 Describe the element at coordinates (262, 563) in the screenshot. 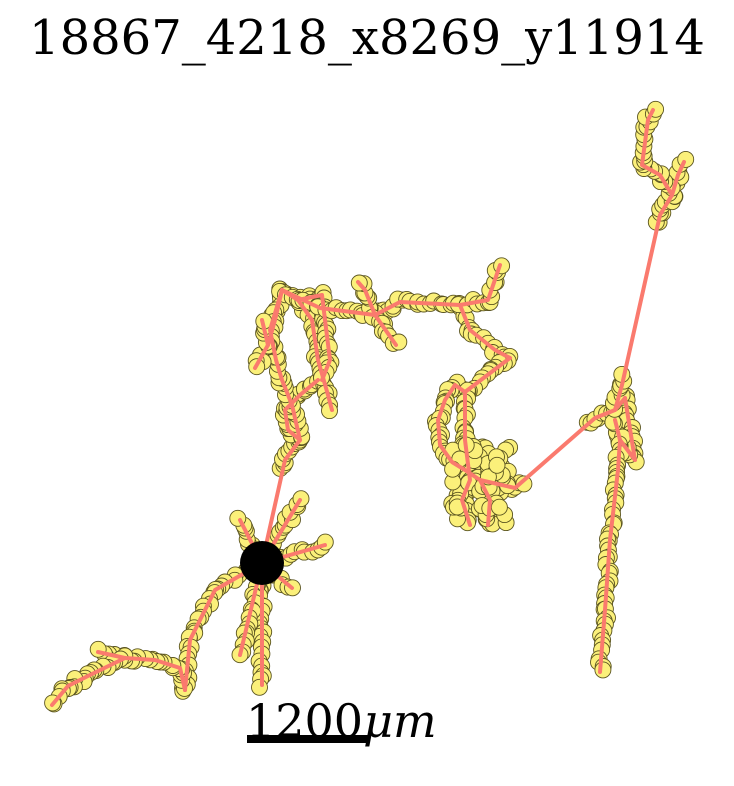

I see `soma-marker` at that location.